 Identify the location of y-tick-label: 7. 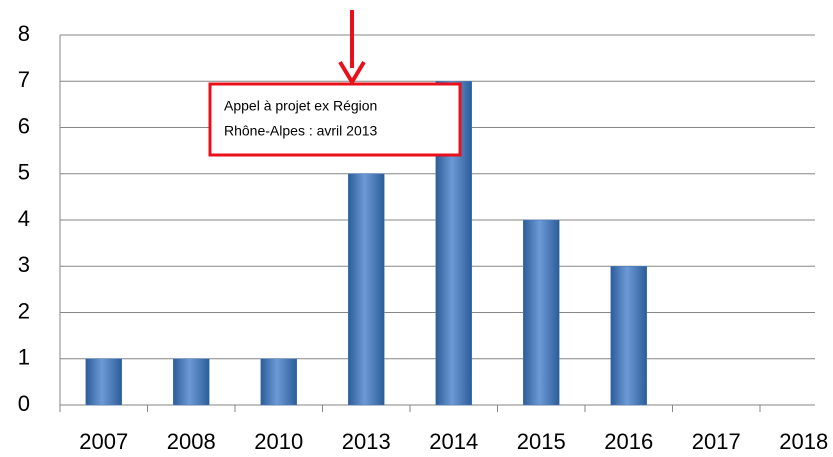
(24, 79).